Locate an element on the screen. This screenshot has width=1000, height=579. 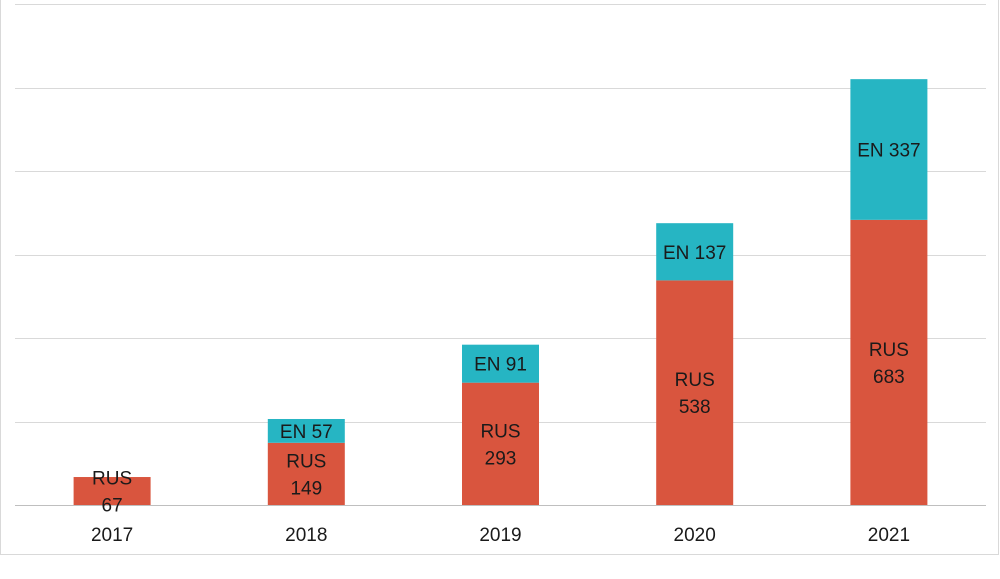
bar-rus-2021 is located at coordinates (889, 362).